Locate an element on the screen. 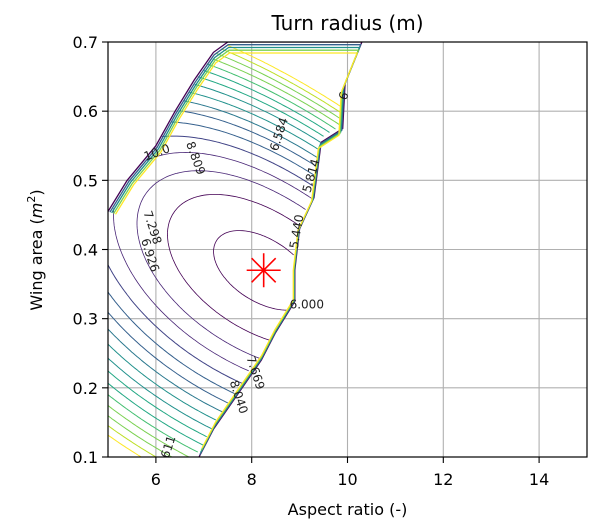 The image size is (600, 525). y-tick-label: 0.5 is located at coordinates (85, 180).